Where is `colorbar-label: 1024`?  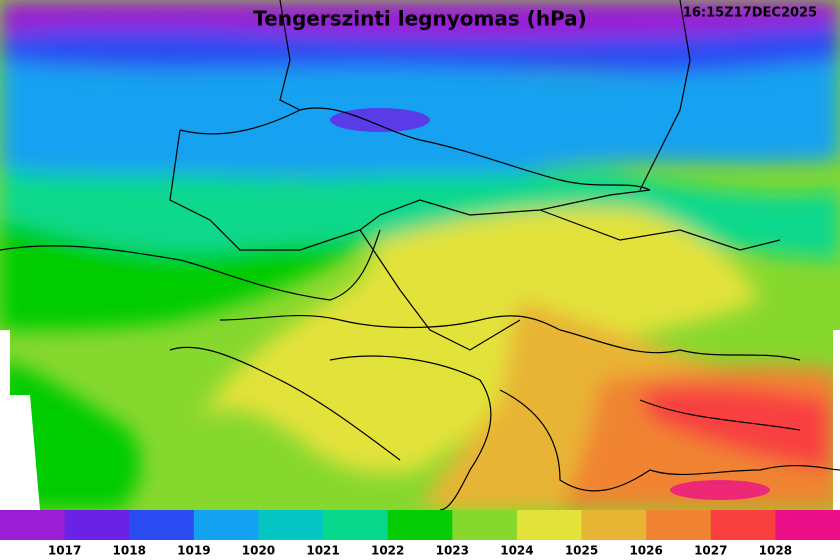 colorbar-label: 1024 is located at coordinates (516, 551).